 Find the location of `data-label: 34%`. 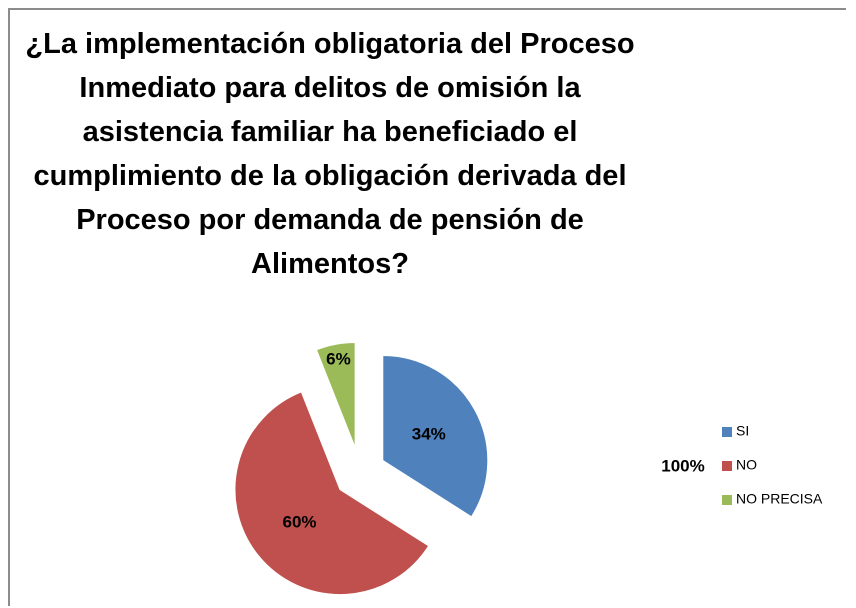

data-label: 34% is located at coordinates (429, 434).